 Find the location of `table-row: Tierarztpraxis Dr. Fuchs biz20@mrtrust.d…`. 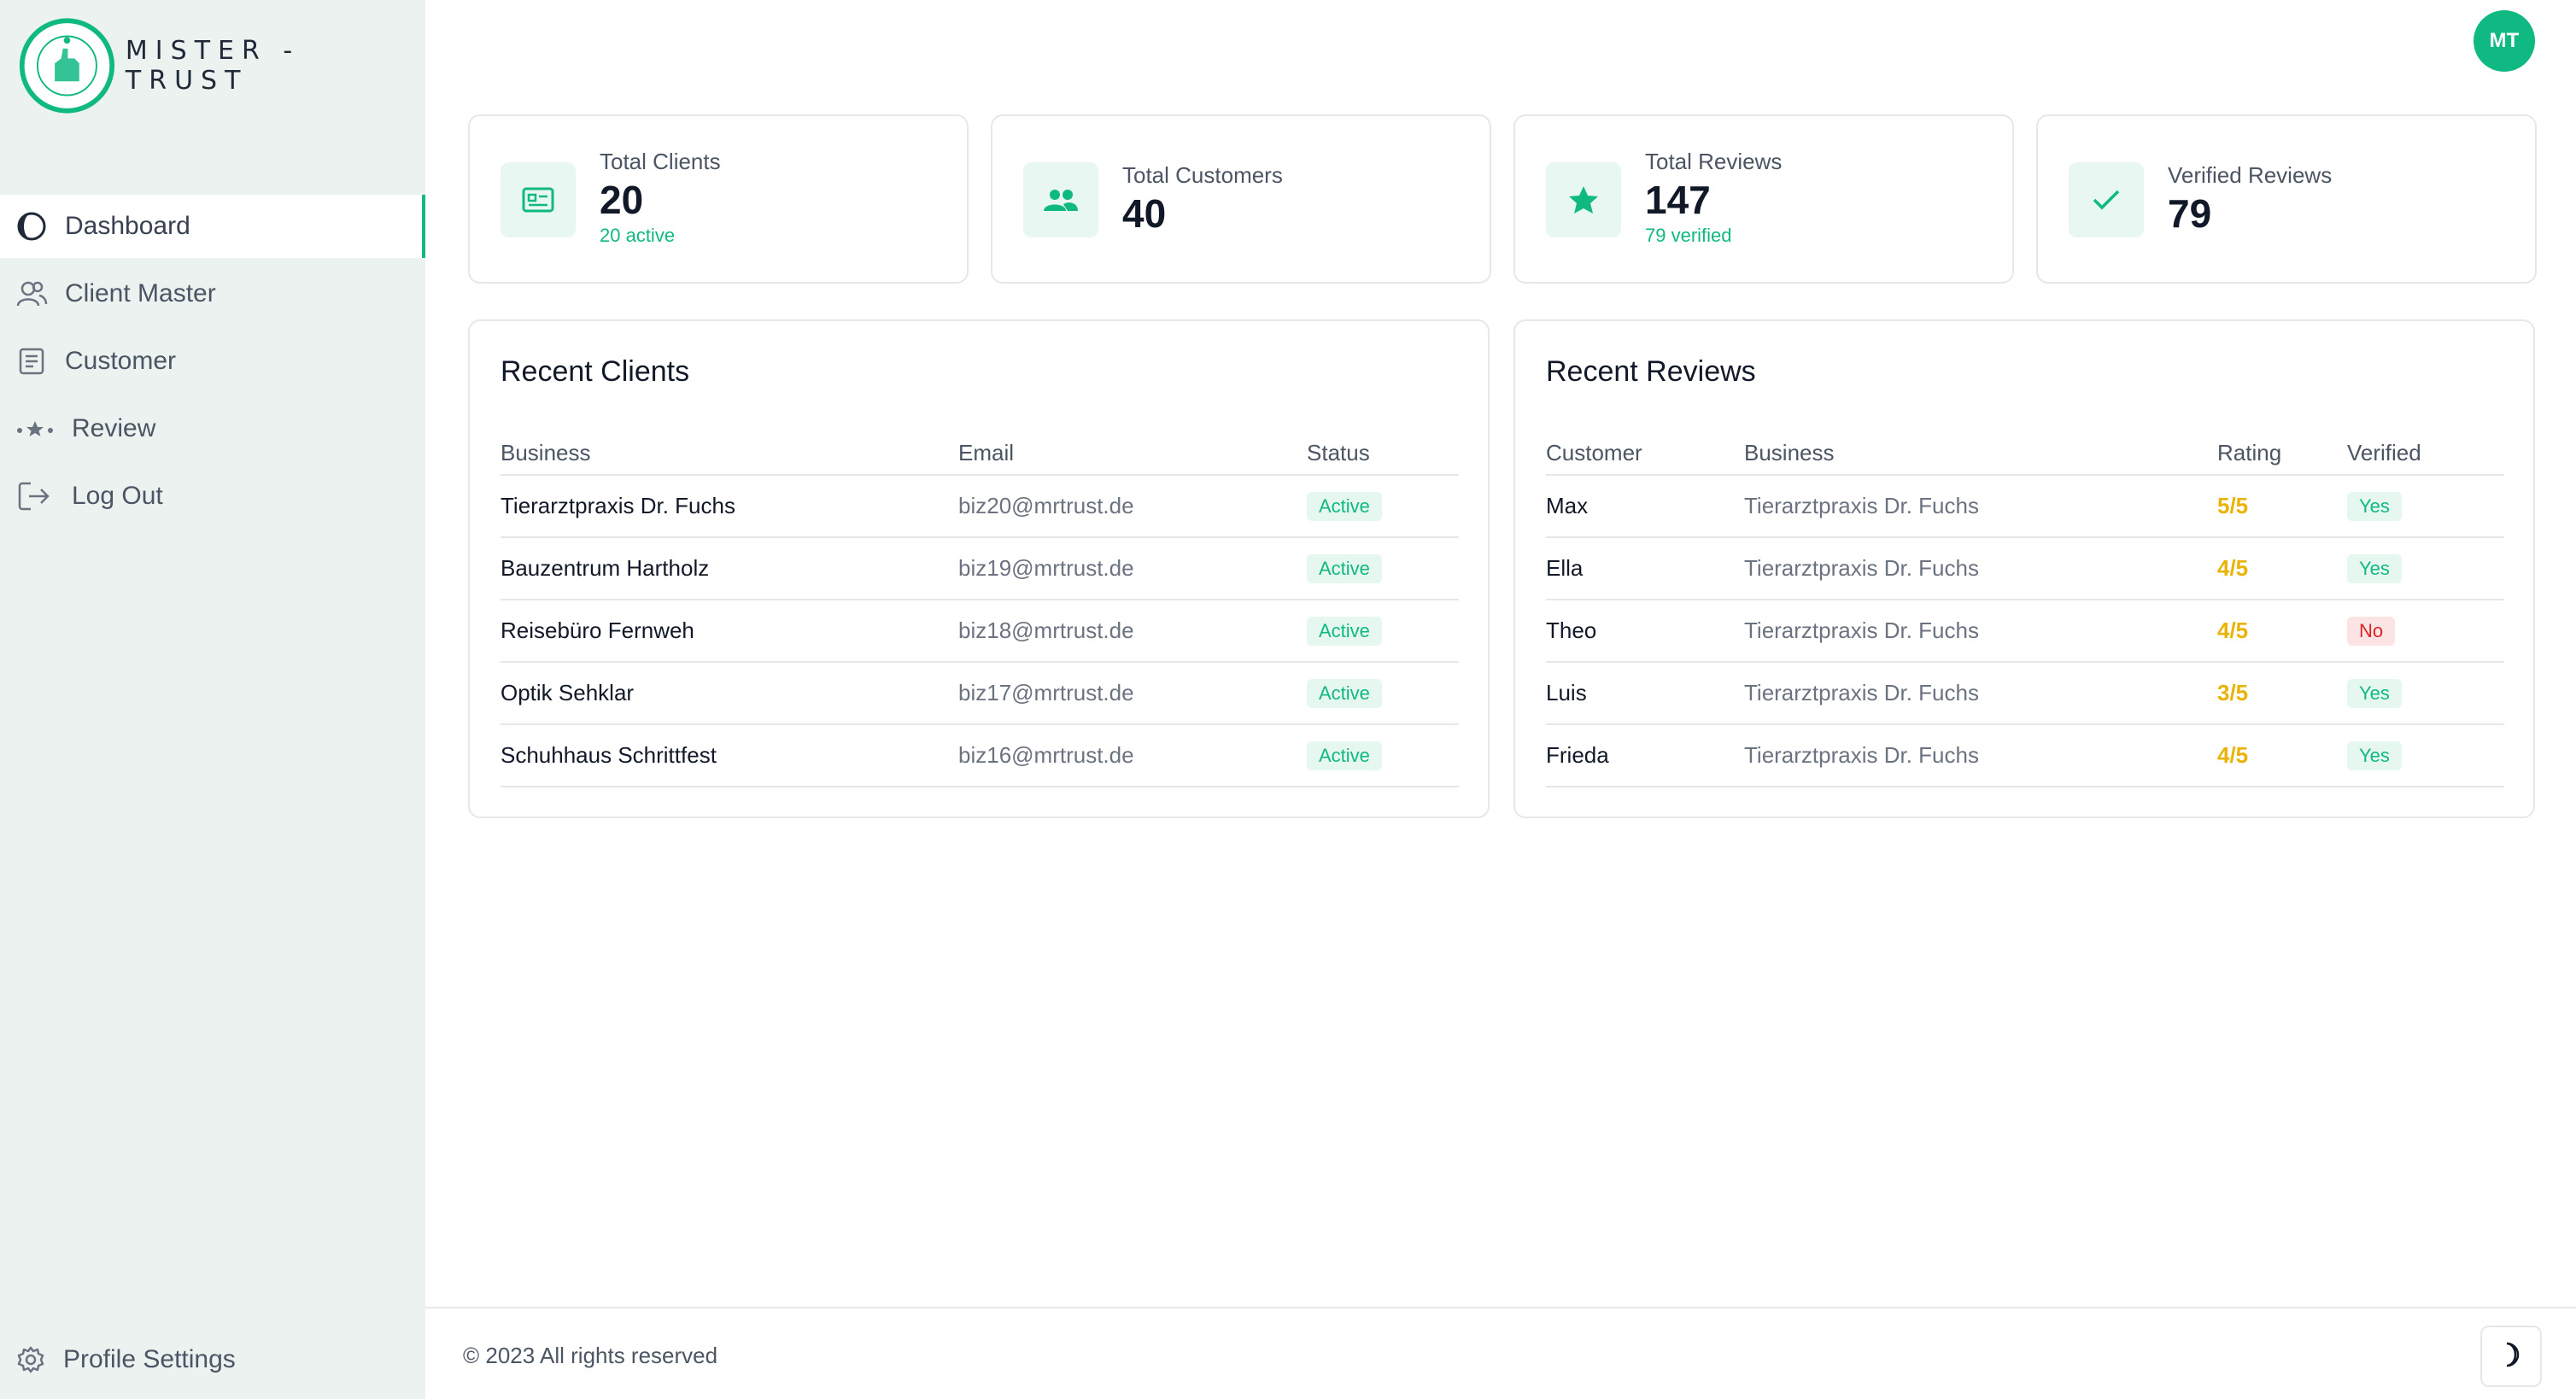

table-row: Tierarztpraxis Dr. Fuchs biz20@mrtrust.d… is located at coordinates (980, 506).